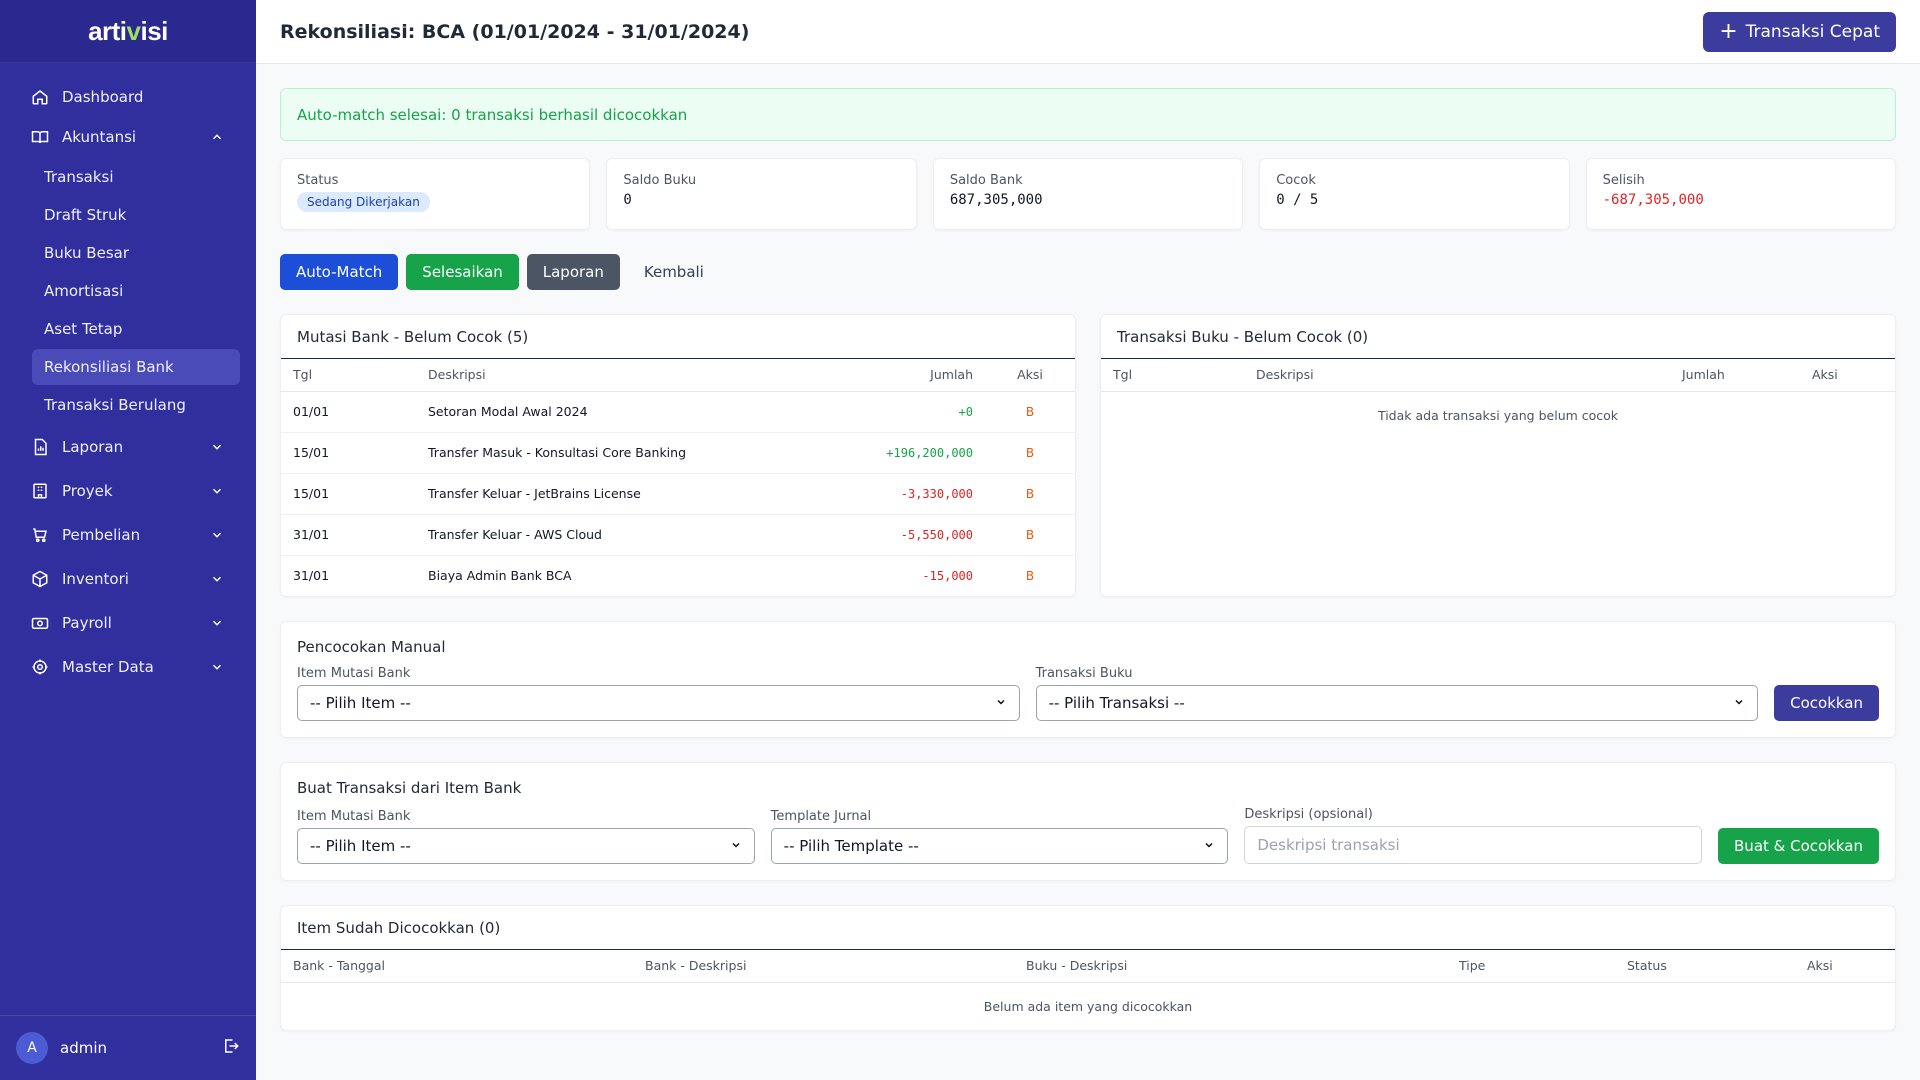 This screenshot has height=1080, width=1920. Describe the element at coordinates (910, 535) in the screenshot. I see `cell-jumlah: -5,550,000` at that location.